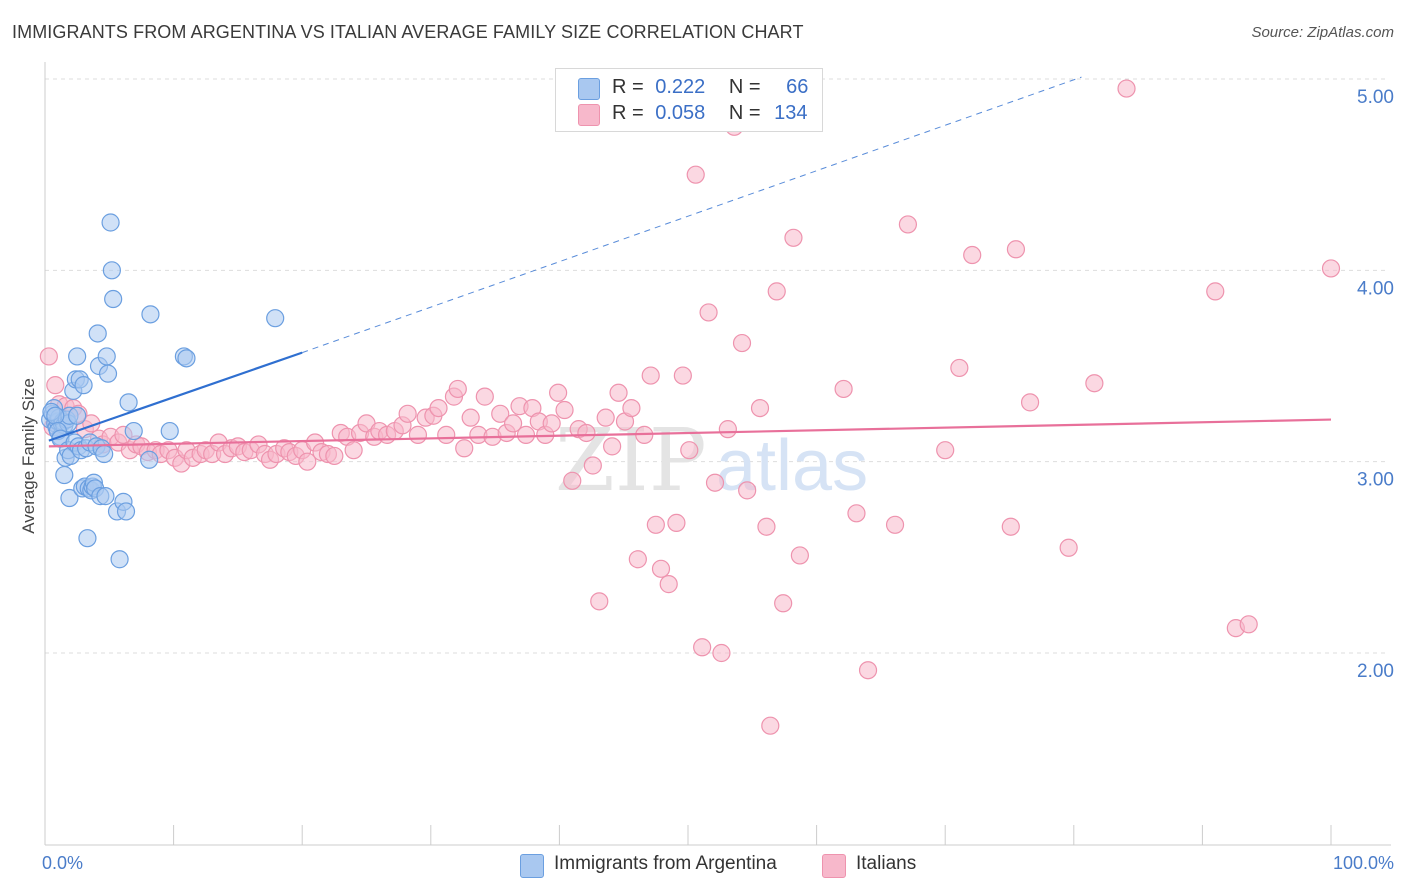  What do you see at coordinates (710, 87) in the screenshot?
I see `legend-text-argentina: R = 0.222 N = 66` at bounding box center [710, 87].